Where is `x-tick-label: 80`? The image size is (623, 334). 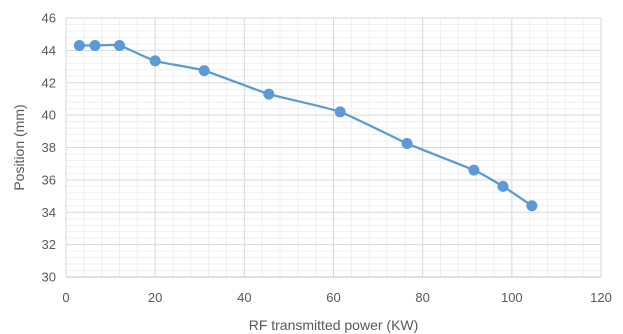 x-tick-label: 80 is located at coordinates (422, 297).